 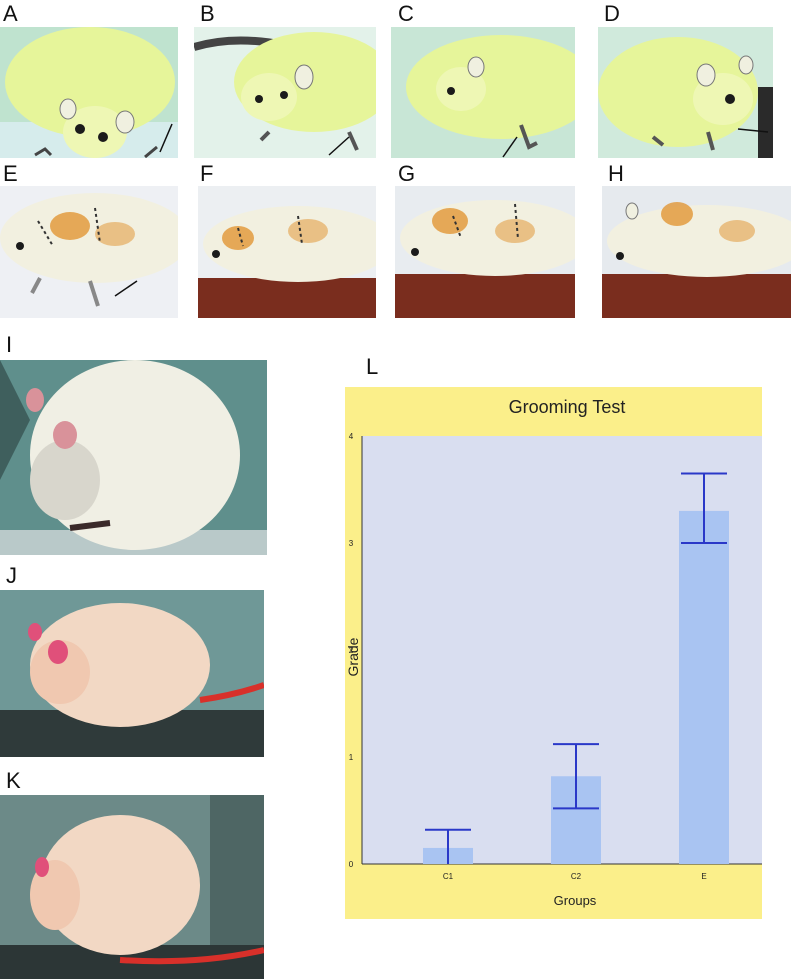 What do you see at coordinates (353, 656) in the screenshot?
I see `y-axis-label: Grade` at bounding box center [353, 656].